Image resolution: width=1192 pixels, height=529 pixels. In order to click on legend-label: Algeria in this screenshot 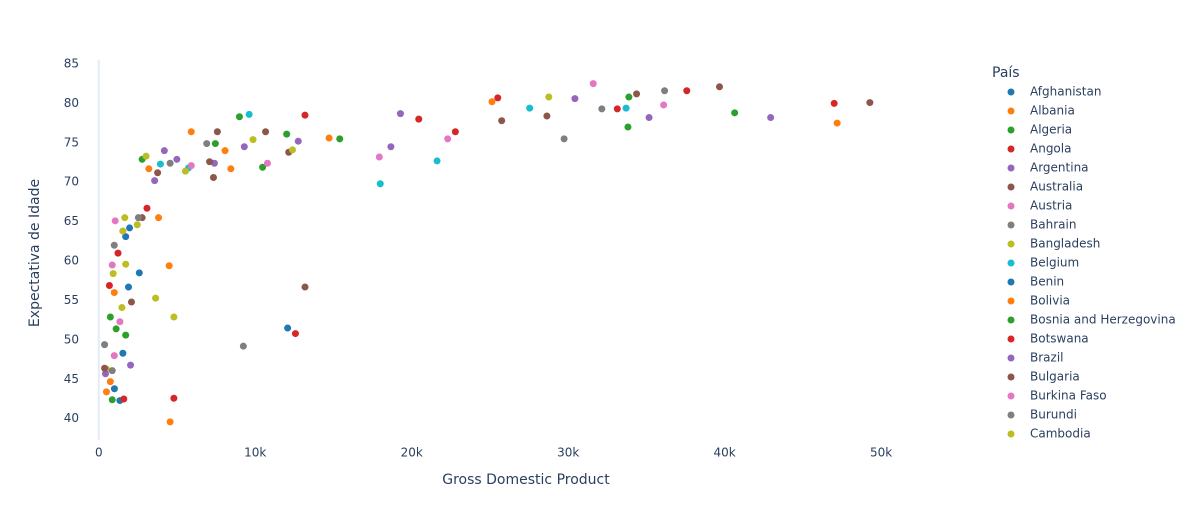, I will do `click(1051, 130)`.